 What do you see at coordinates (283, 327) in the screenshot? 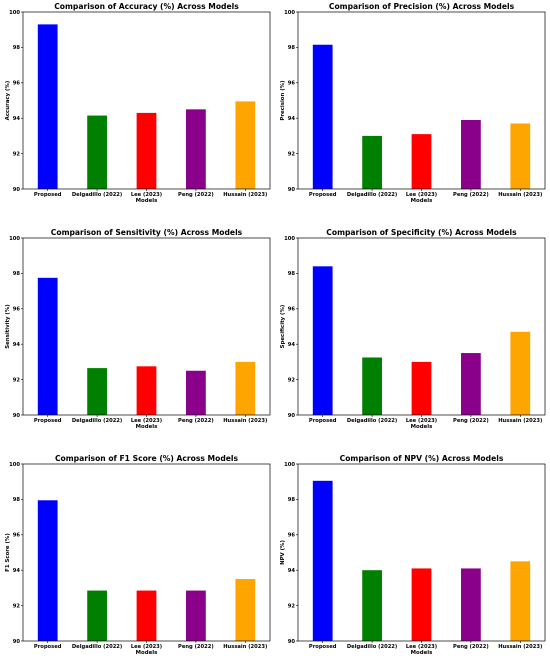
I see `y-axis-label: Specificity (%)` at bounding box center [283, 327].